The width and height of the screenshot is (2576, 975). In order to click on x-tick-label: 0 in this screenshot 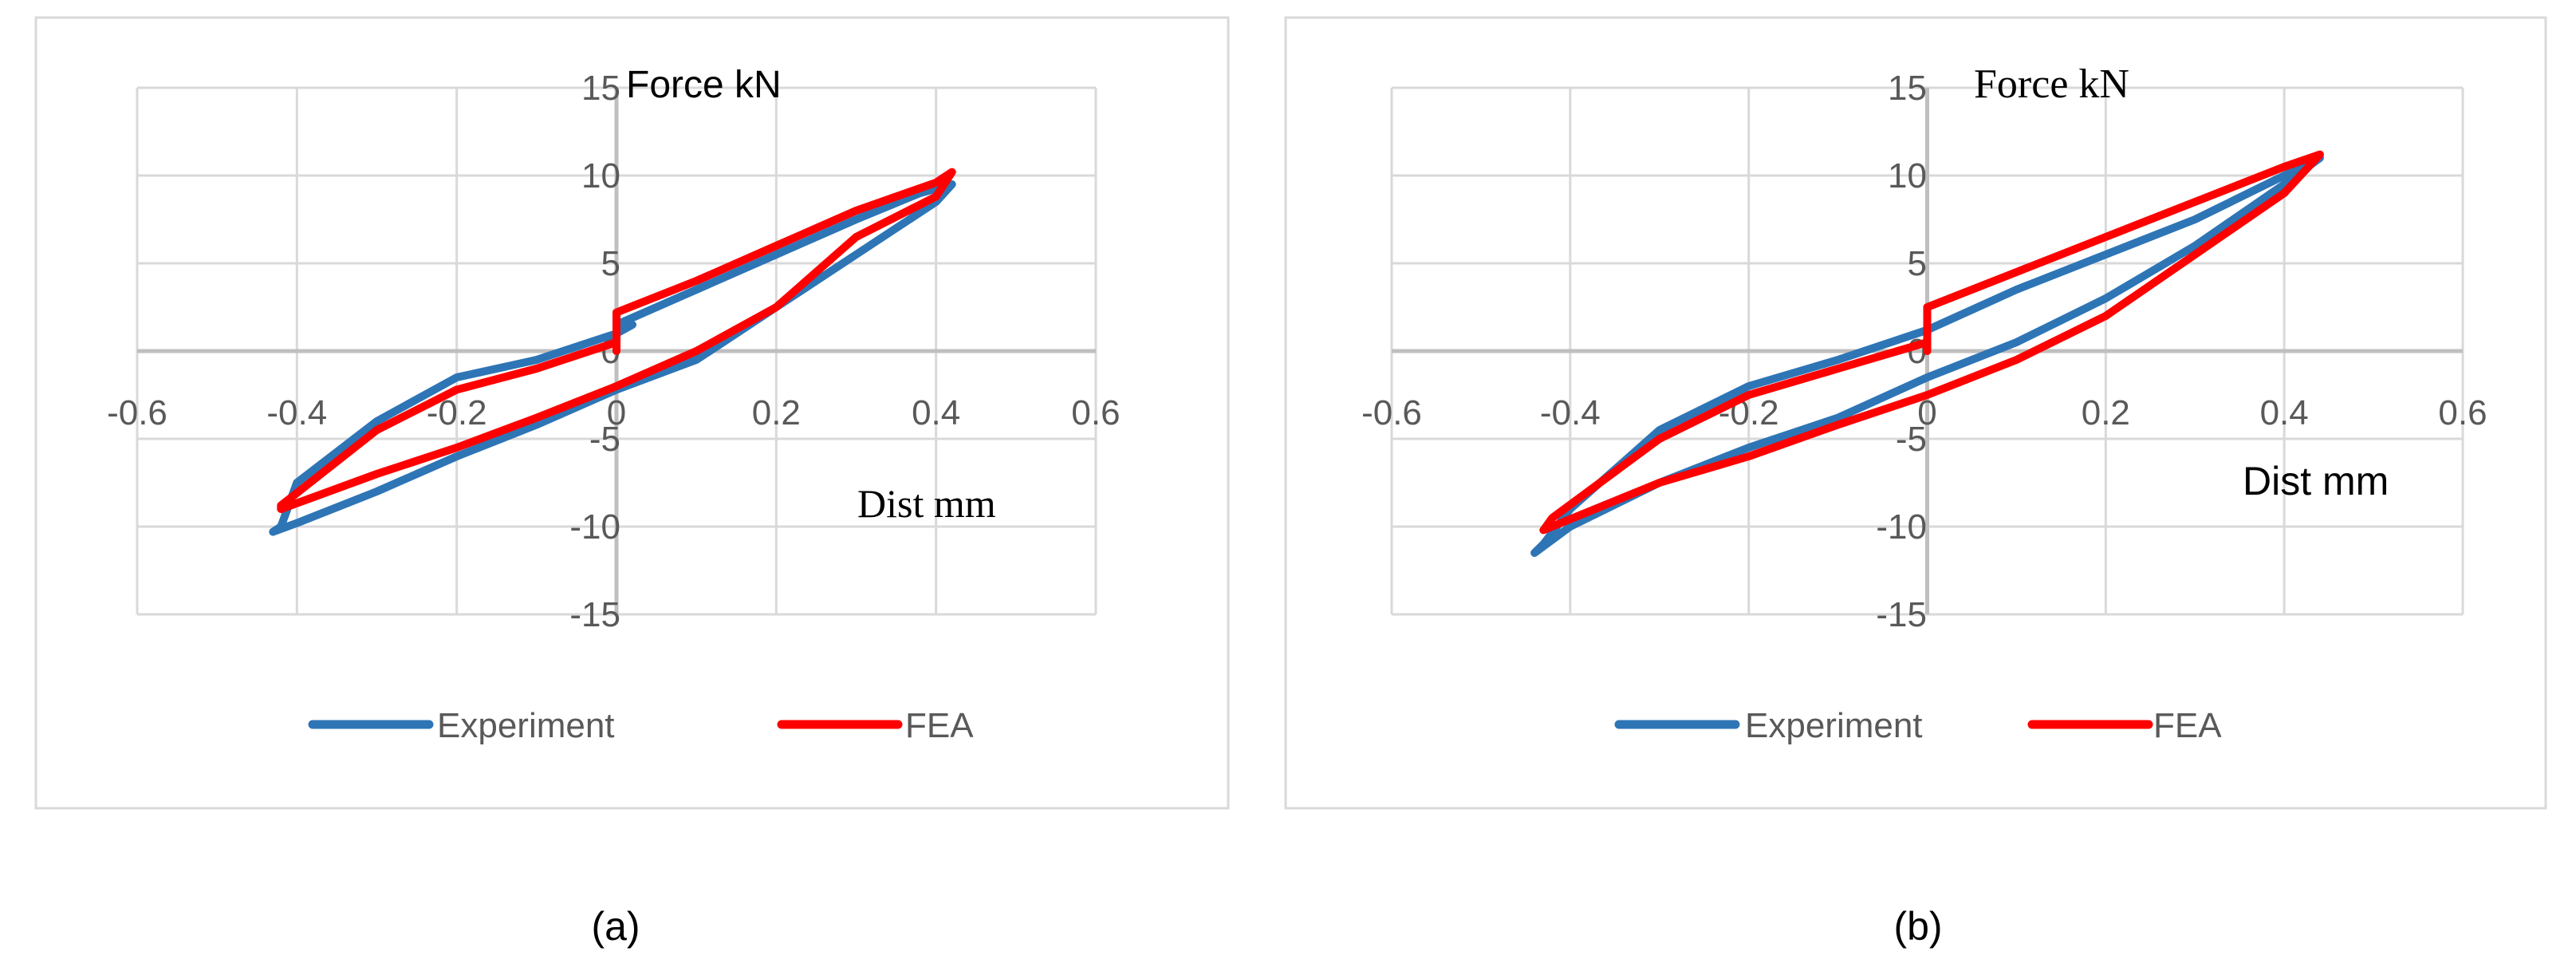, I will do `click(616, 412)`.